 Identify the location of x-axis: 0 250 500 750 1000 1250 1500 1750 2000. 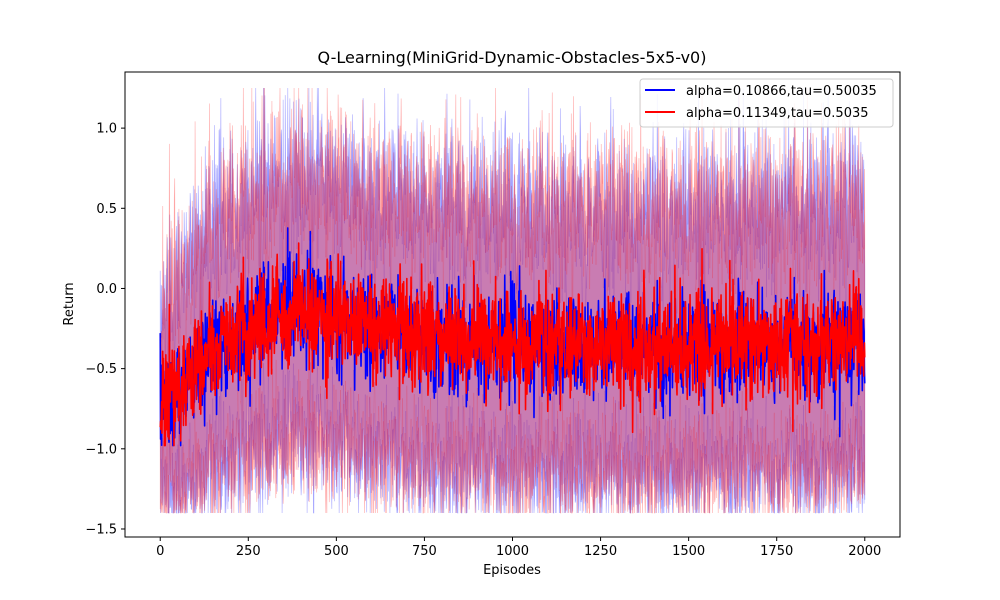
(518, 548).